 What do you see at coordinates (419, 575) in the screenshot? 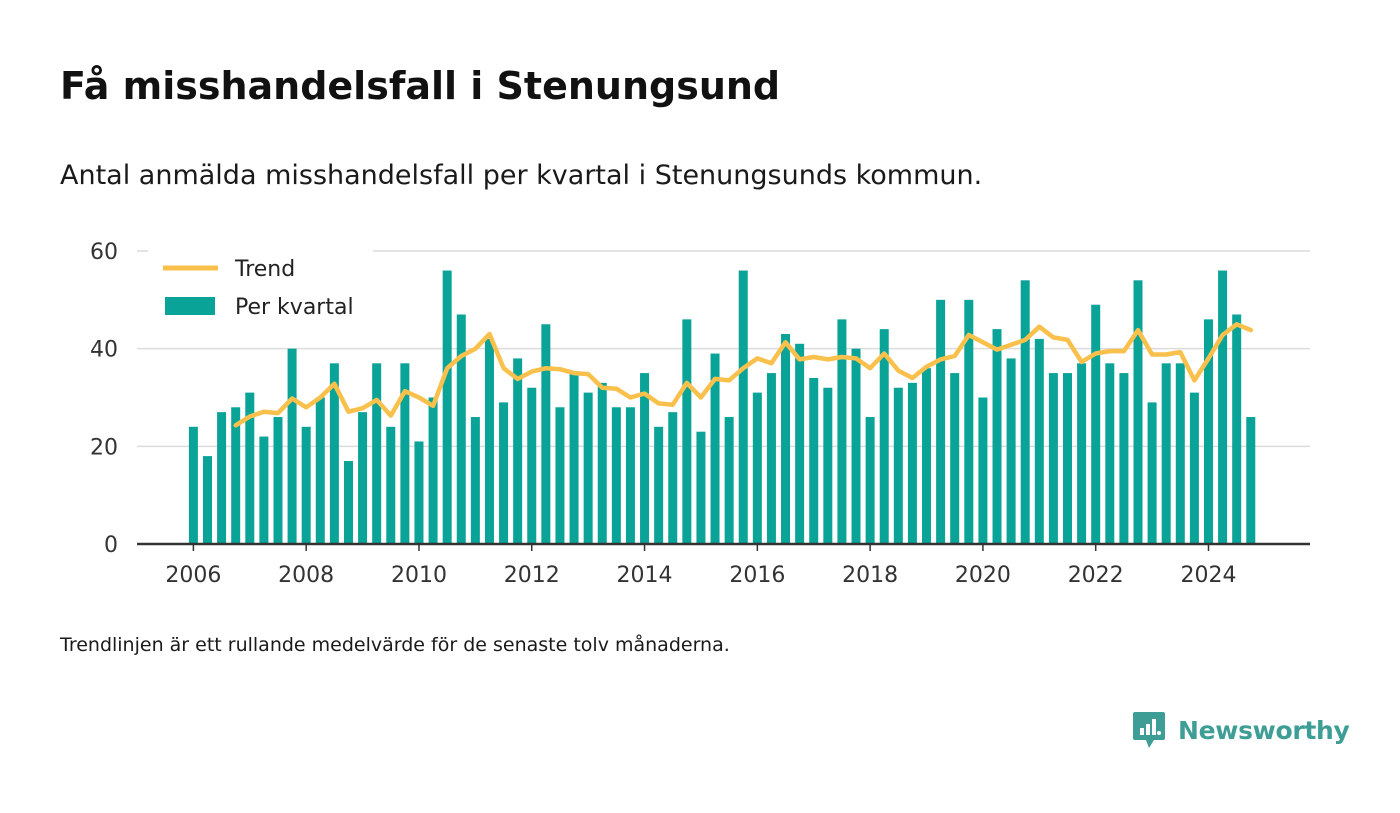
I see `x-tick-label: 2010` at bounding box center [419, 575].